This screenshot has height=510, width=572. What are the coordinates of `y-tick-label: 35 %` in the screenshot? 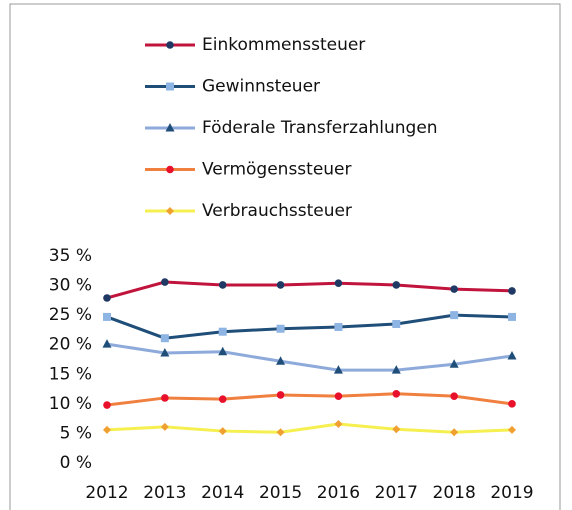 It's located at (70, 256).